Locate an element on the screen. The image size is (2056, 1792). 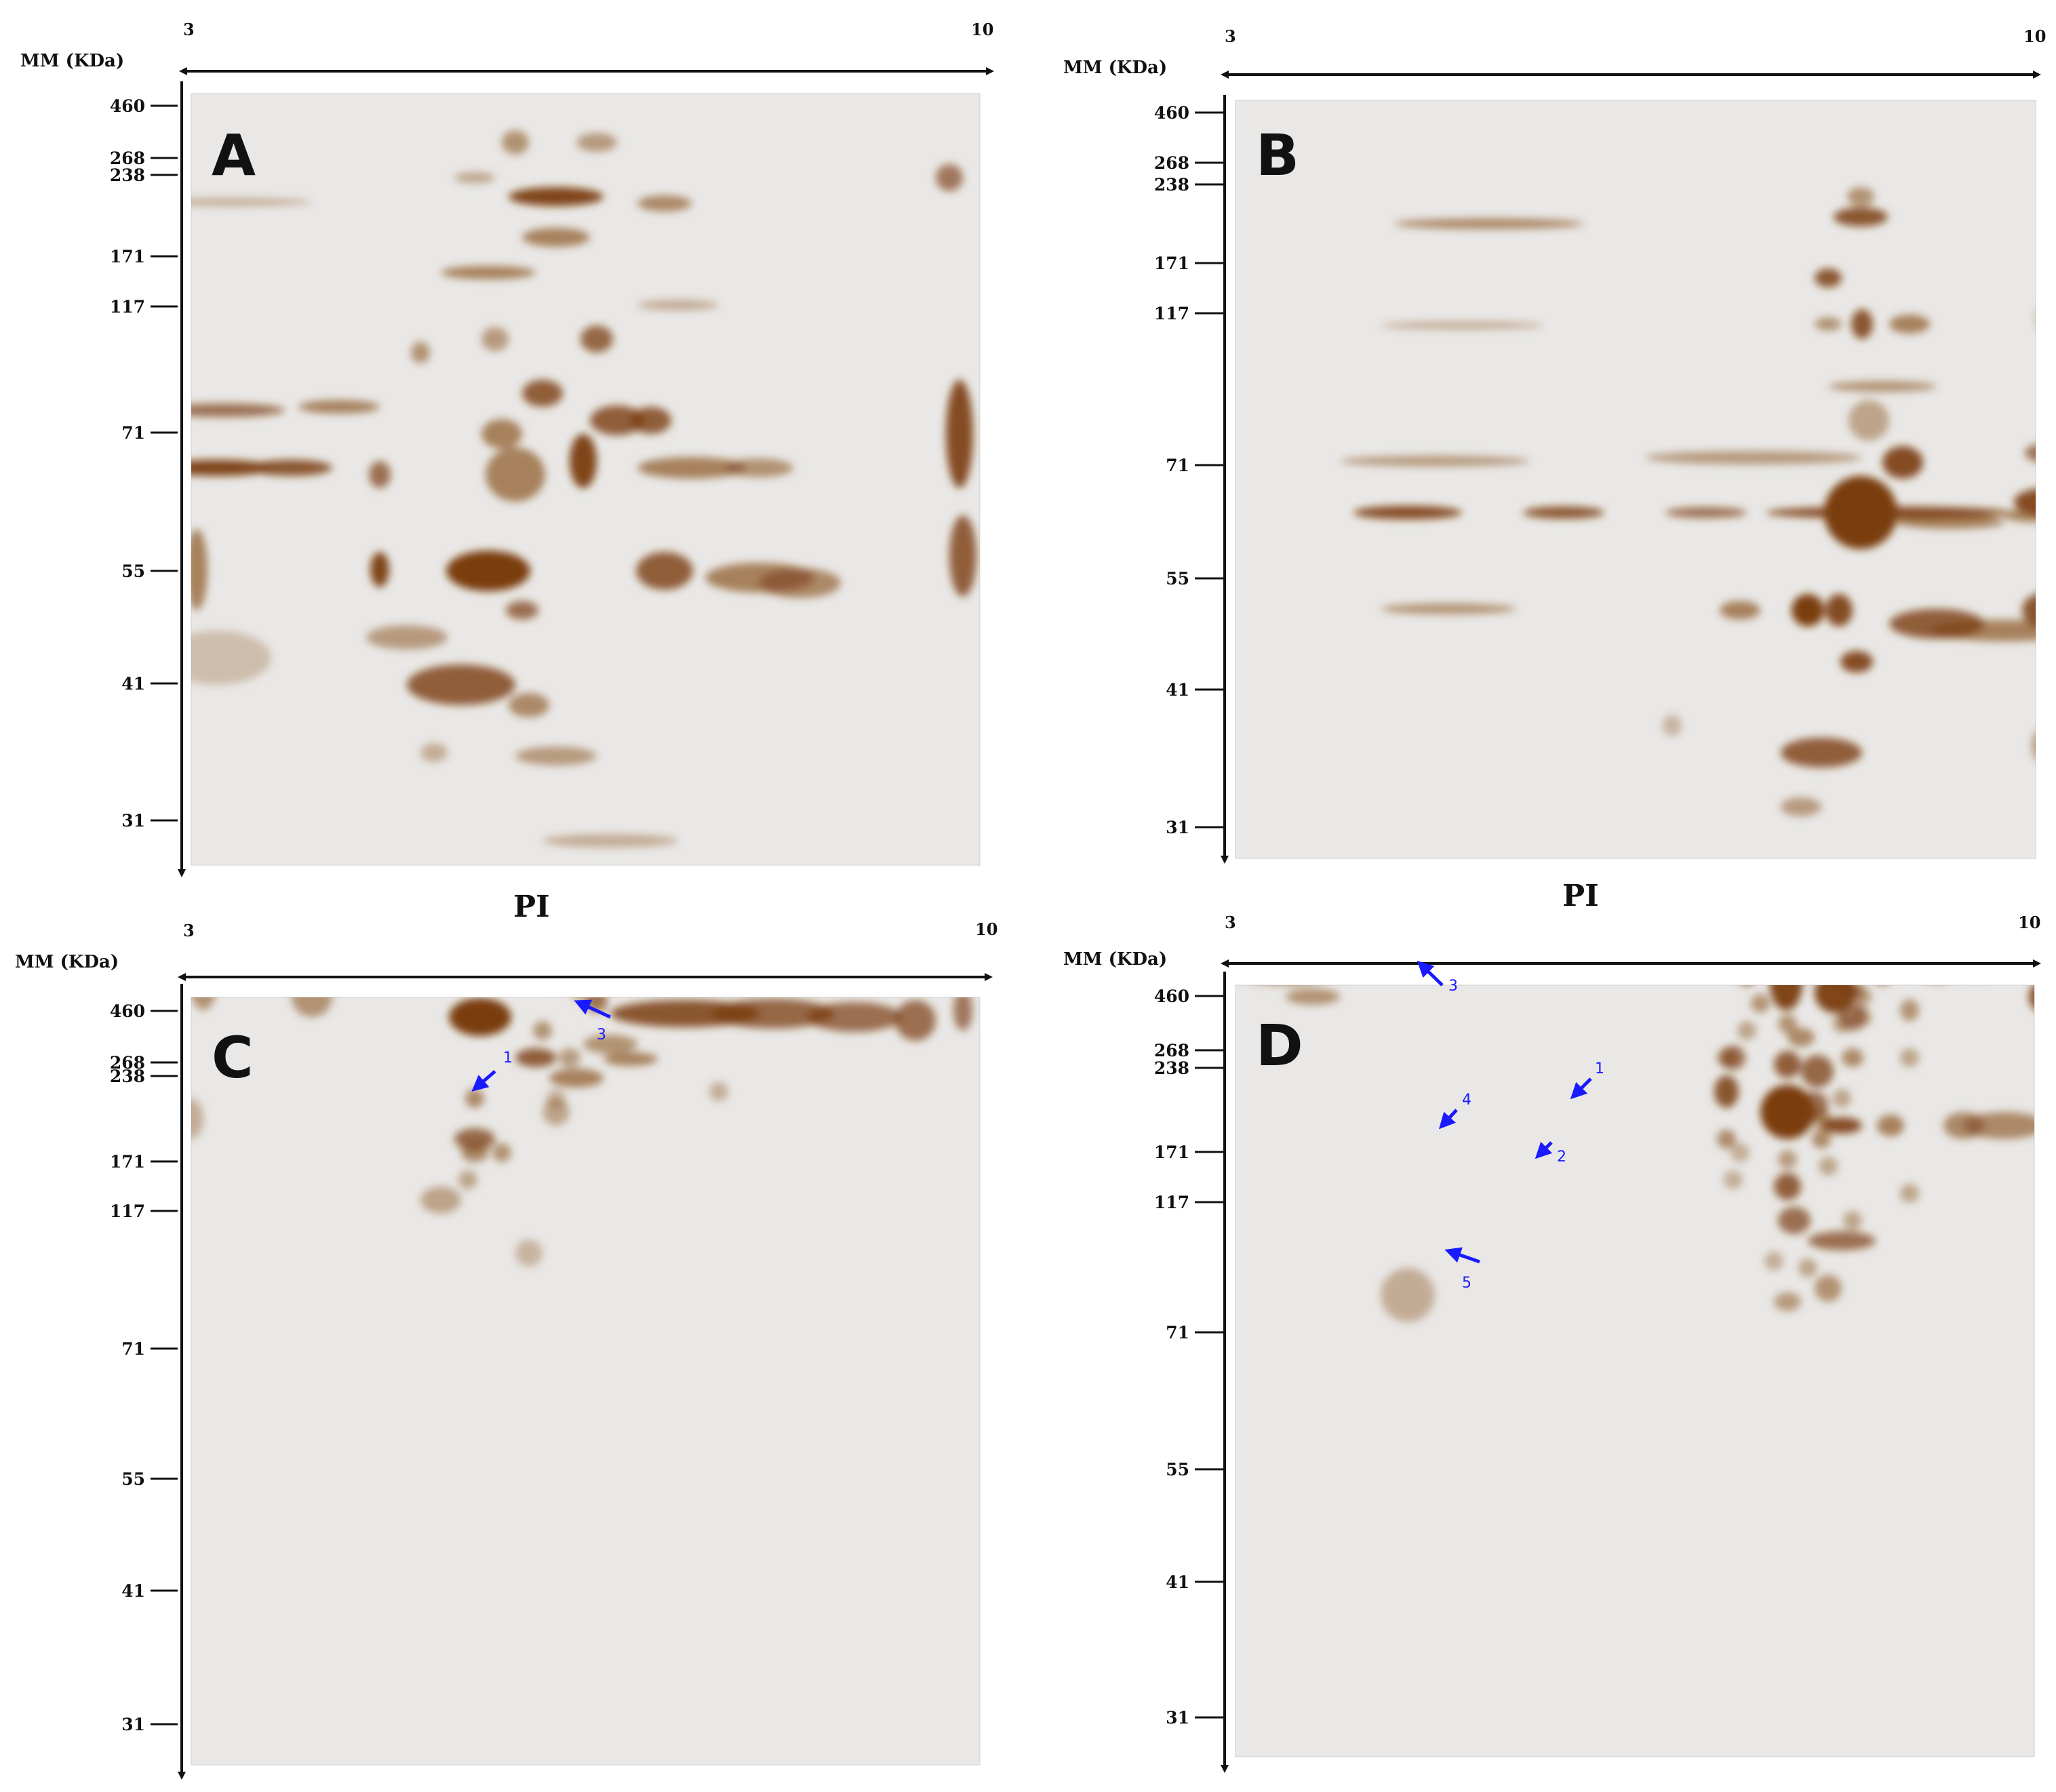
panel-letter: C is located at coordinates (233, 1057).